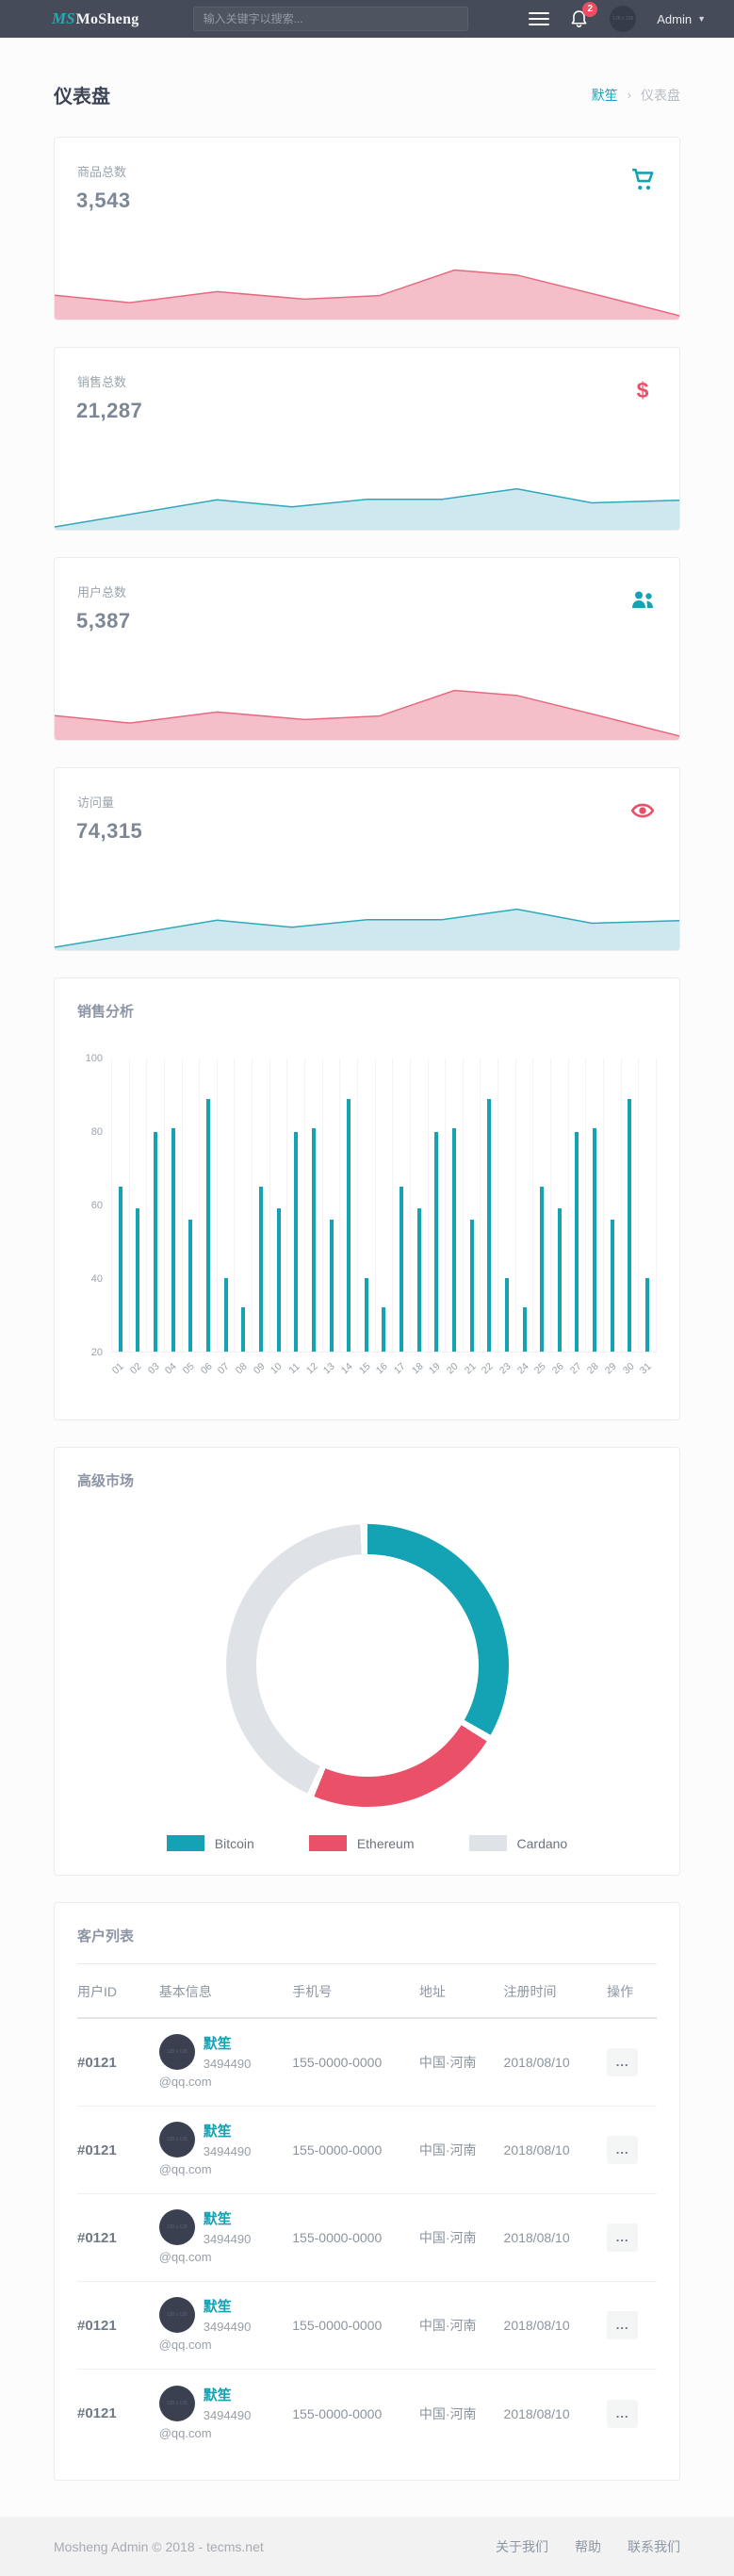 The width and height of the screenshot is (734, 2576). I want to click on x-tick: 13, so click(330, 1372).